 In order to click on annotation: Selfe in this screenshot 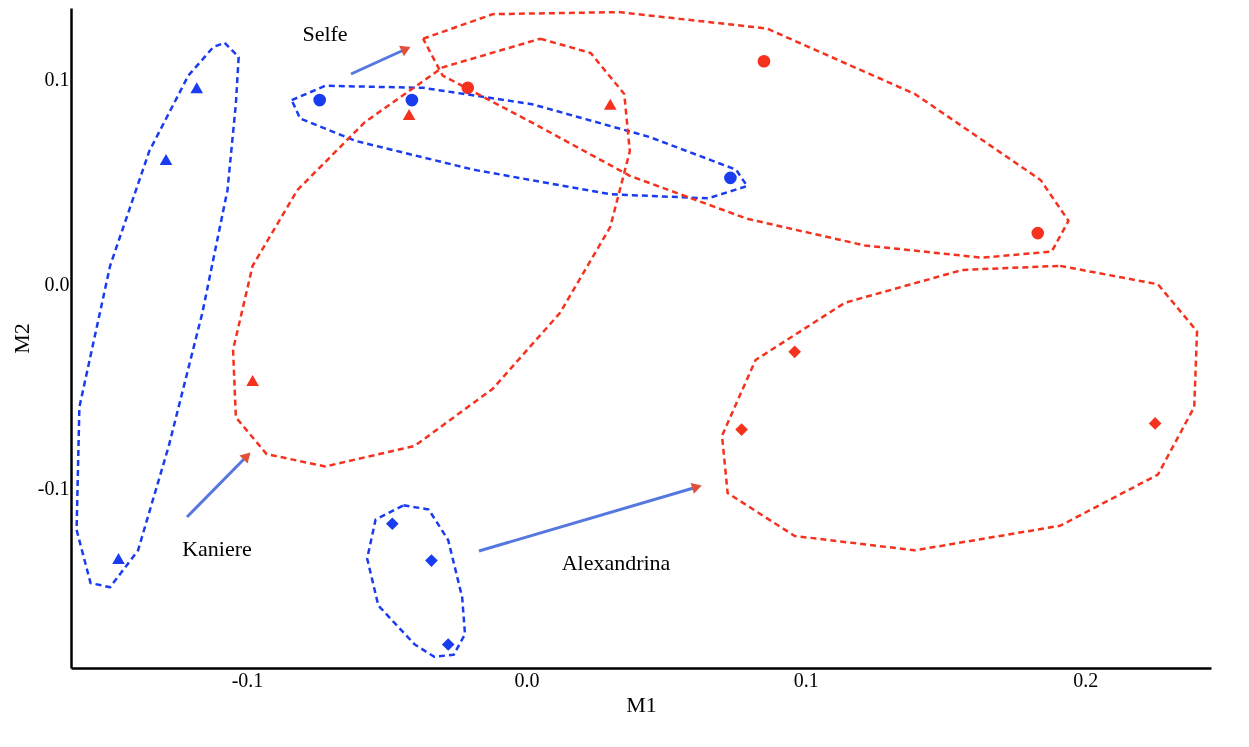, I will do `click(325, 33)`.